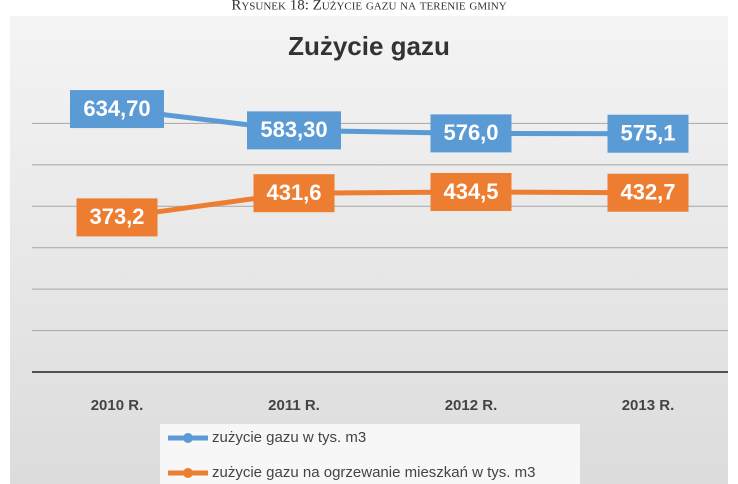 The height and width of the screenshot is (484, 738). What do you see at coordinates (117, 405) in the screenshot?
I see `x-tick-label: 2010 R.` at bounding box center [117, 405].